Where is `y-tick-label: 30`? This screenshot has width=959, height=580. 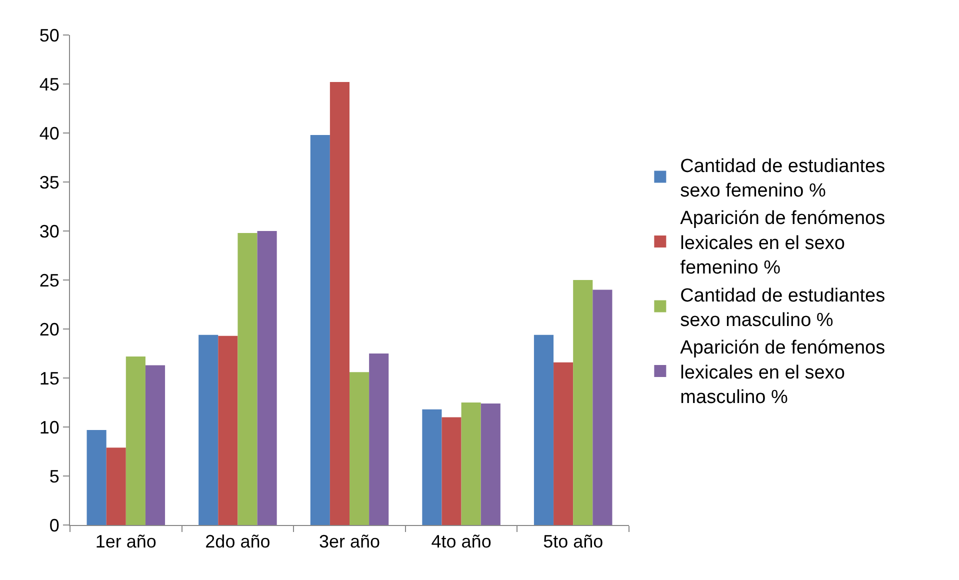 y-tick-label: 30 is located at coordinates (49, 231).